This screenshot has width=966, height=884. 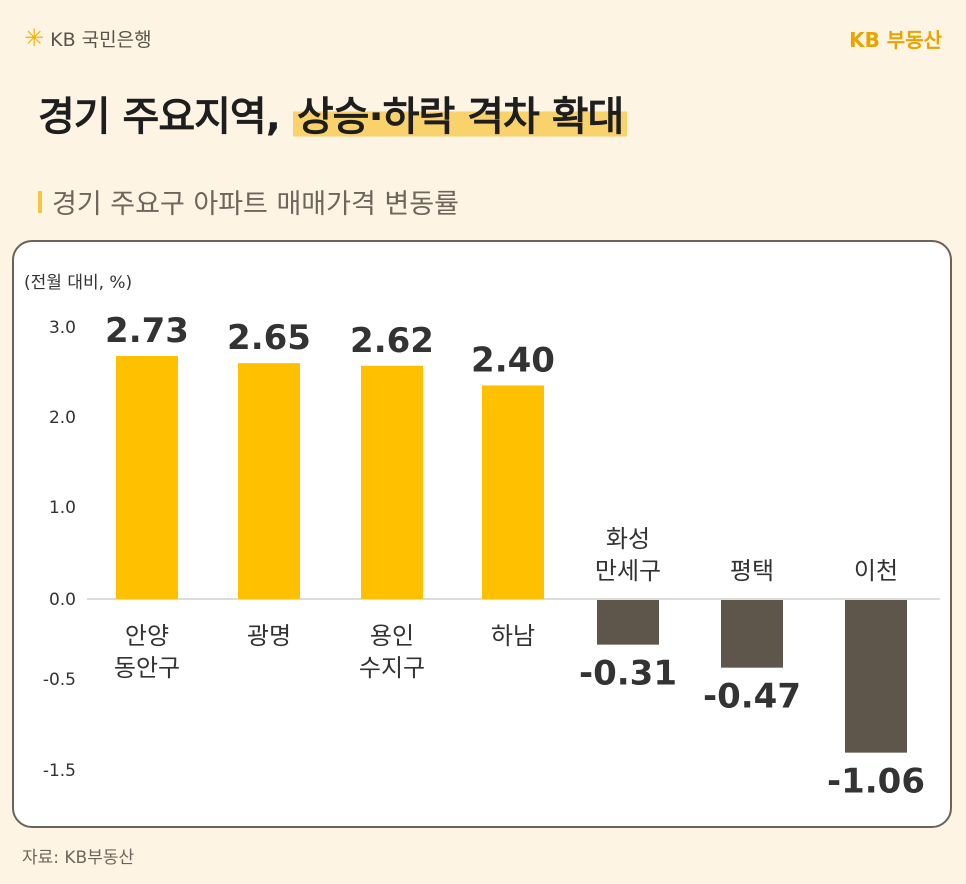 I want to click on category-label: 이천, so click(x=876, y=571).